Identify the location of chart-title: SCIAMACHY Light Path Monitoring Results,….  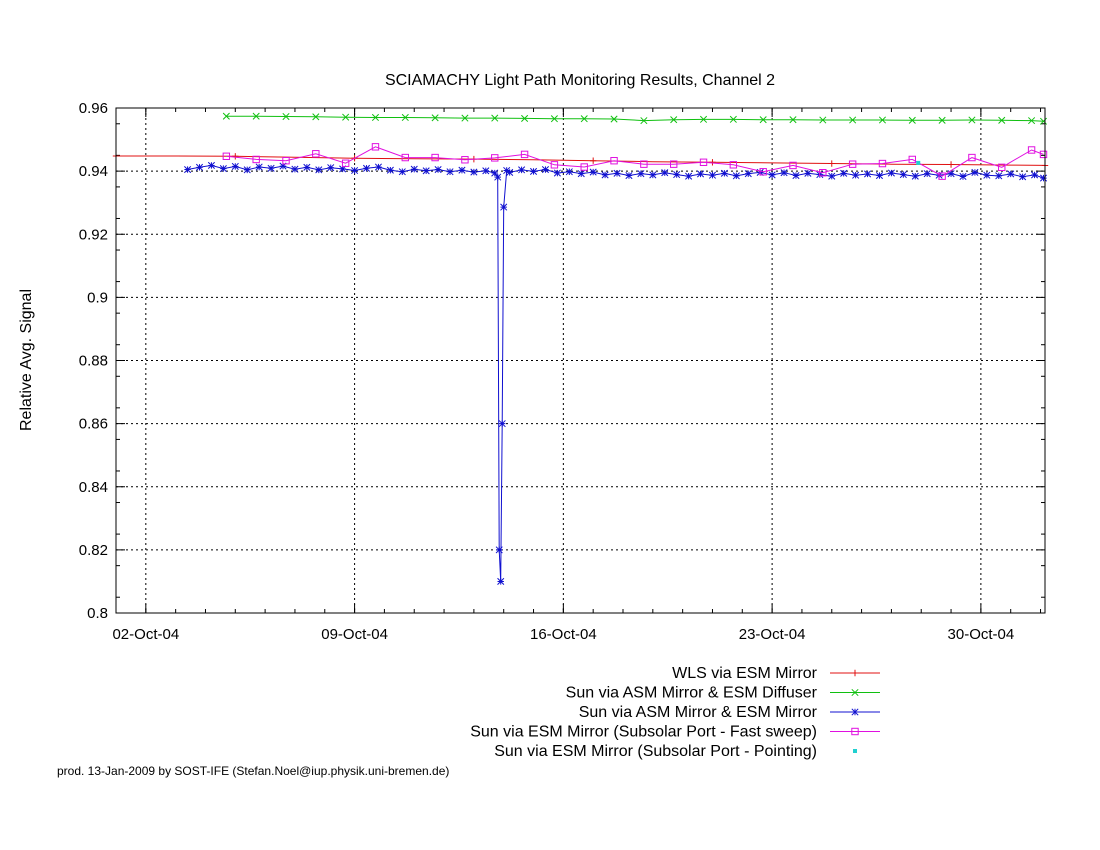
(580, 80).